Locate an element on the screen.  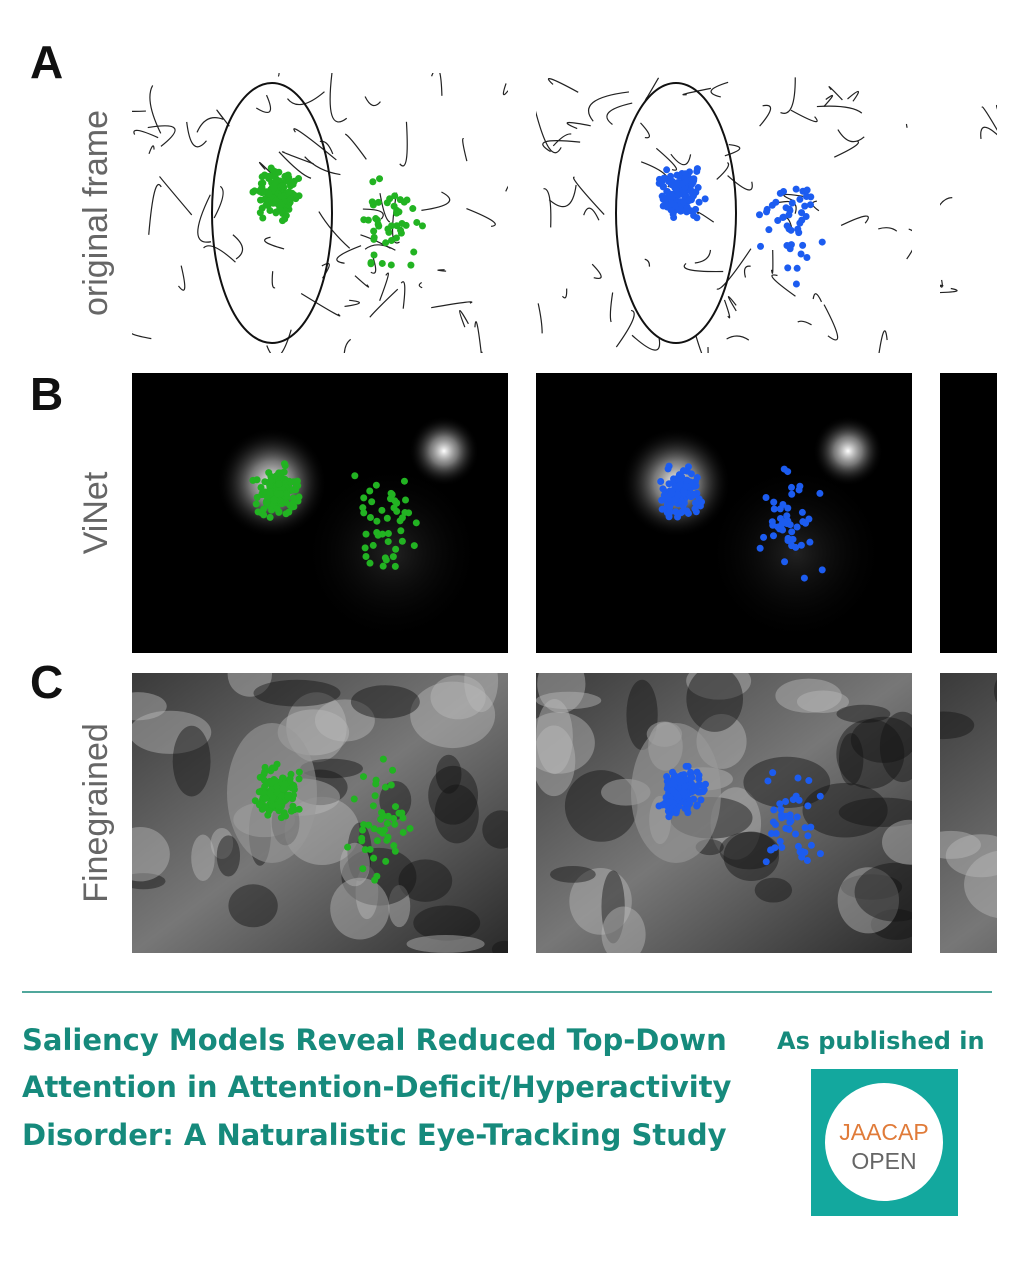
panel-letter: B is located at coordinates (46, 394).